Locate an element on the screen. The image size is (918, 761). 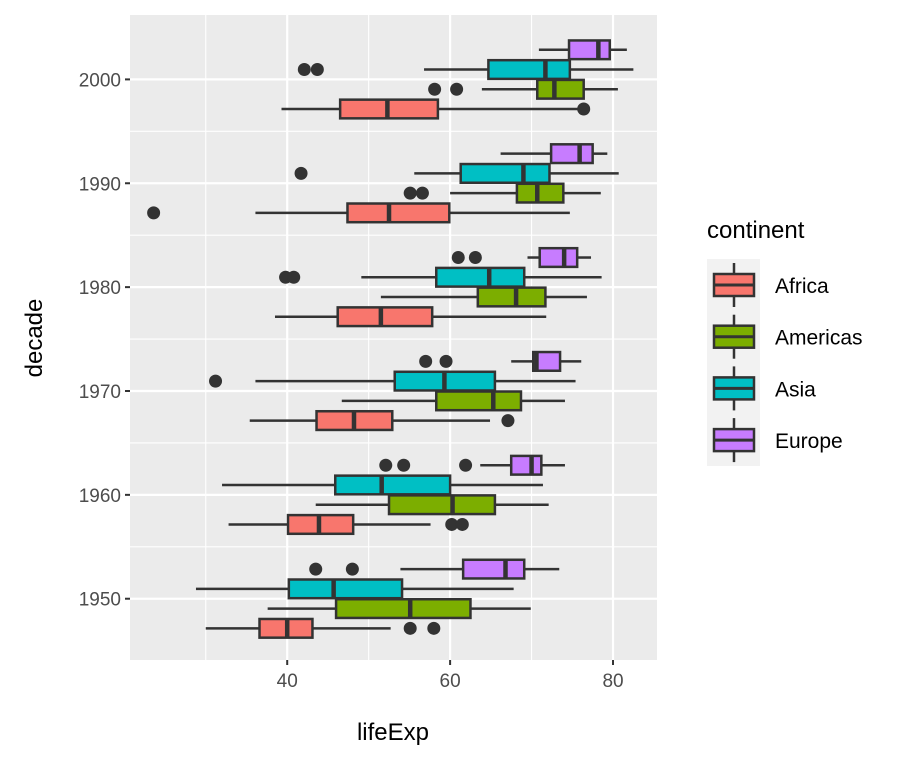
box-americas-2000 is located at coordinates (523, 89).